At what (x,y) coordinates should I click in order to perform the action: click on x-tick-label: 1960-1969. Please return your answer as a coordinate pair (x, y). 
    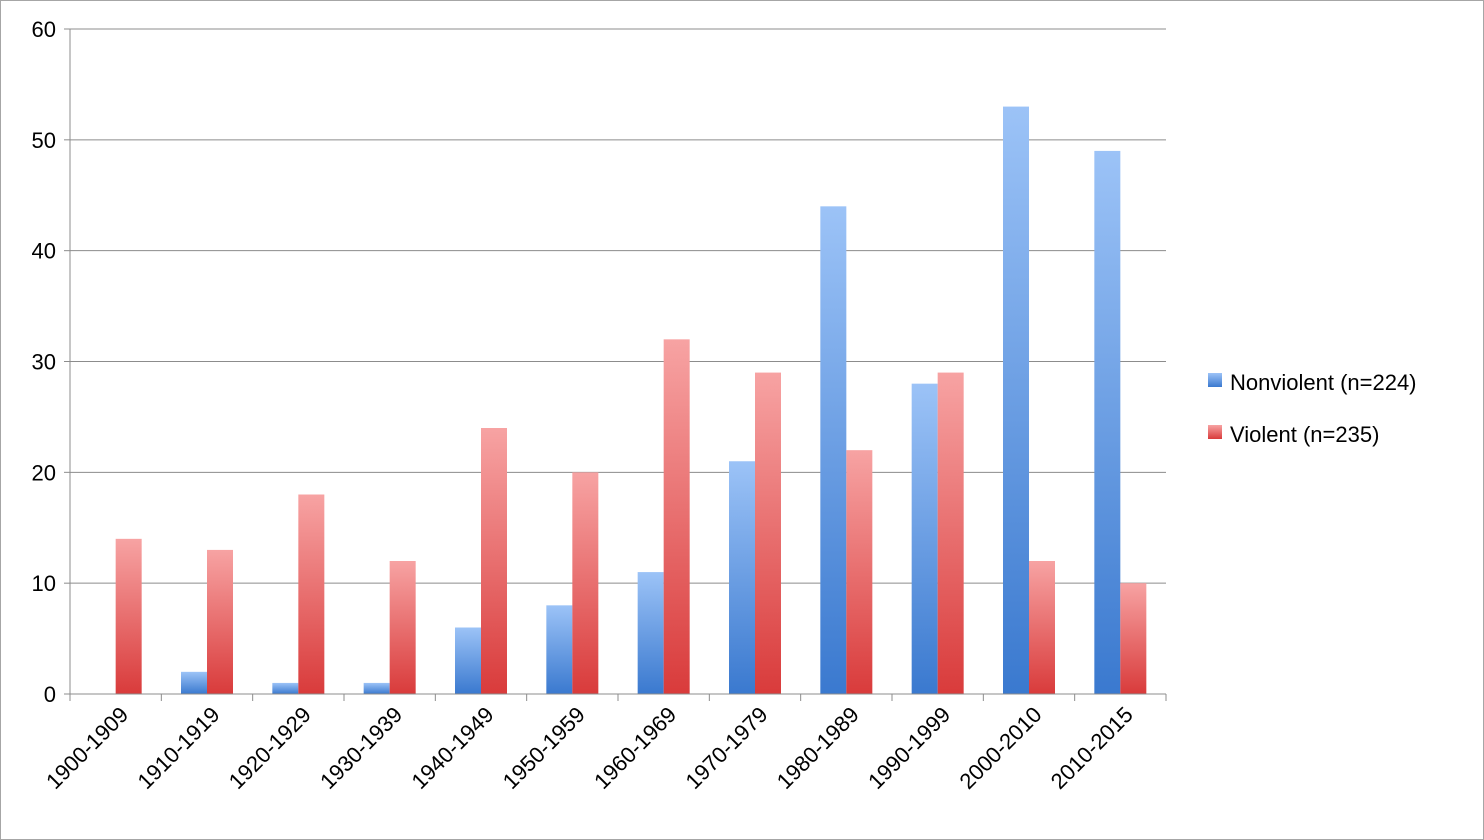
    Looking at the image, I should click on (635, 748).